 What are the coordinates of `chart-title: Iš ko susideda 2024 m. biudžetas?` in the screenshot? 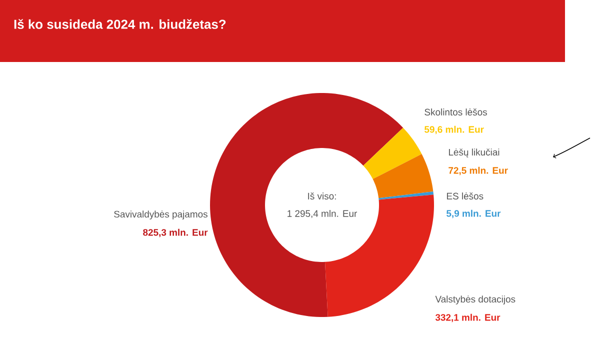 It's located at (120, 24).